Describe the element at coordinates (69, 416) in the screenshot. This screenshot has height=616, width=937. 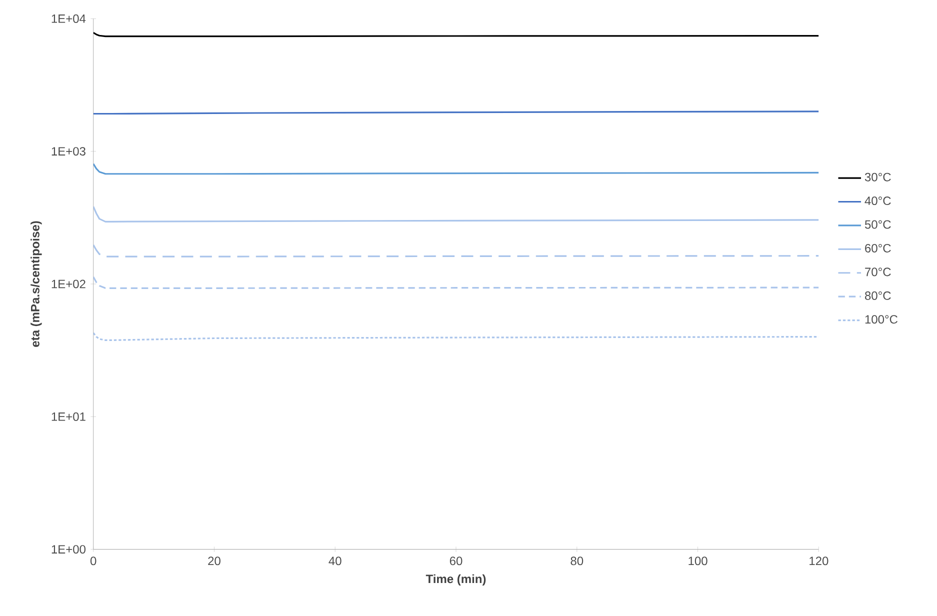
I see `y-tick-label: 1E+01` at that location.